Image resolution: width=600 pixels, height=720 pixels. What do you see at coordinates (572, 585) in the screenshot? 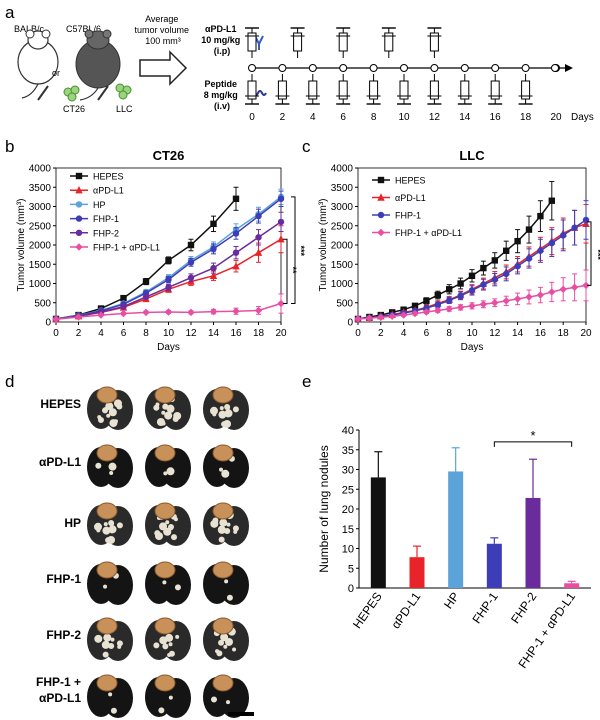
I see `bar` at bounding box center [572, 585].